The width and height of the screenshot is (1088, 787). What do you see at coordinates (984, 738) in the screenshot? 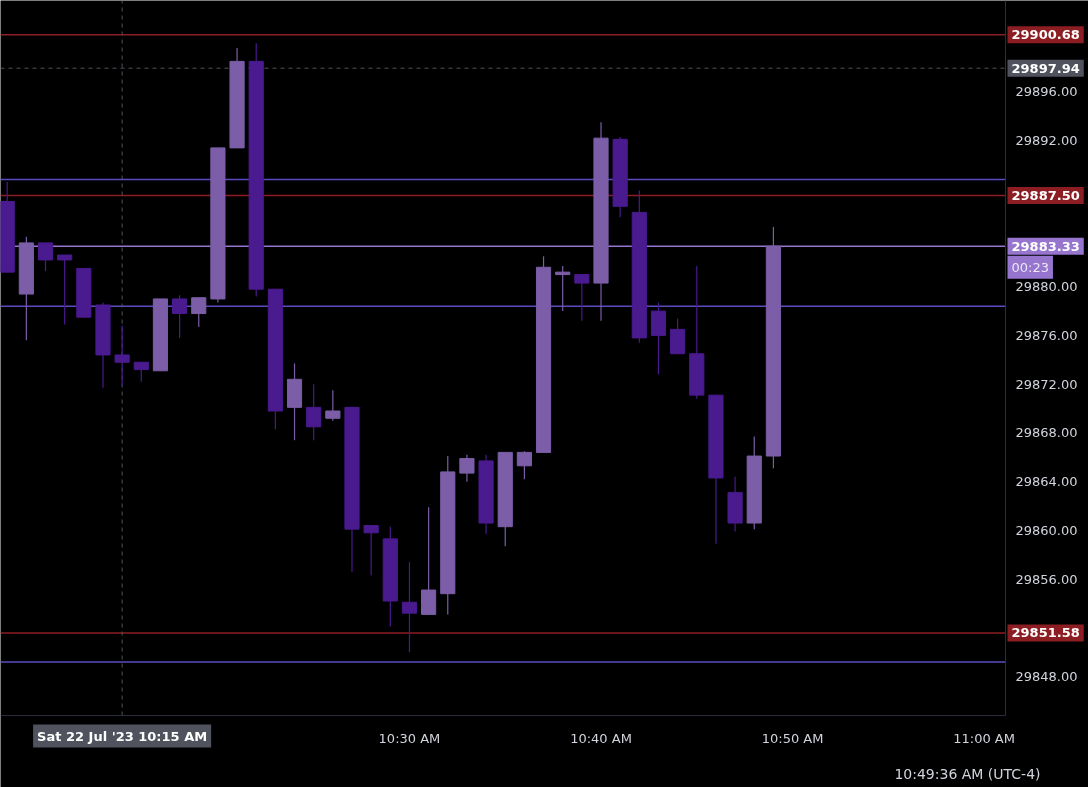
I see `x-tick-label: 11:00 AM` at bounding box center [984, 738].